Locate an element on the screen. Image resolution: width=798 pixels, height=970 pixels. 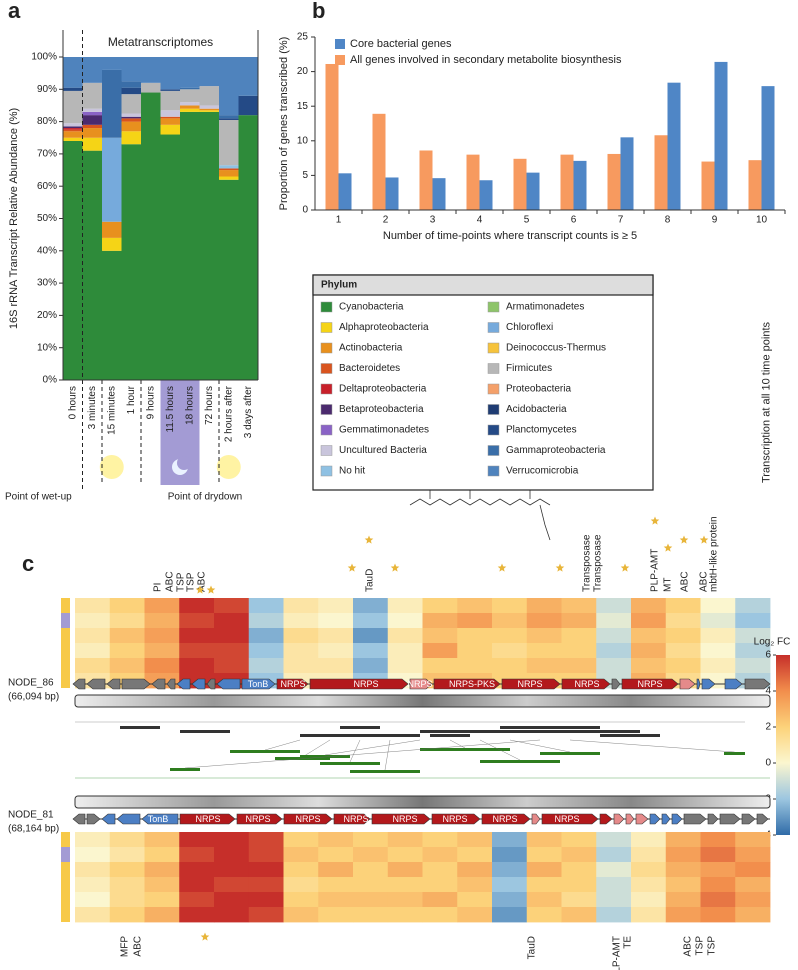
legend-title: Phylum is located at coordinates (339, 285).